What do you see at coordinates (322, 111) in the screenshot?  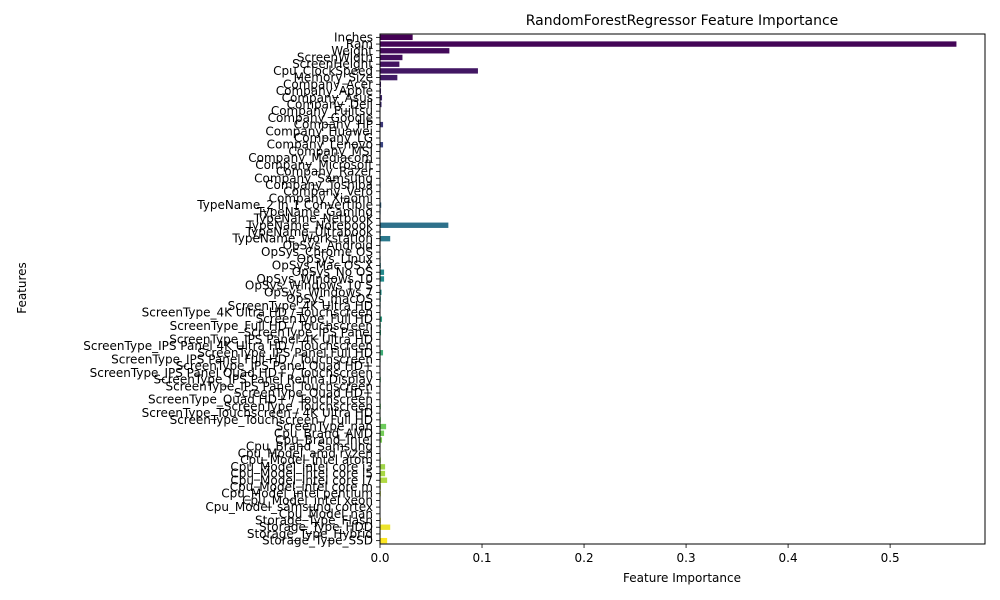 I see `y-tick-label: Company_Fujitsu` at bounding box center [322, 111].